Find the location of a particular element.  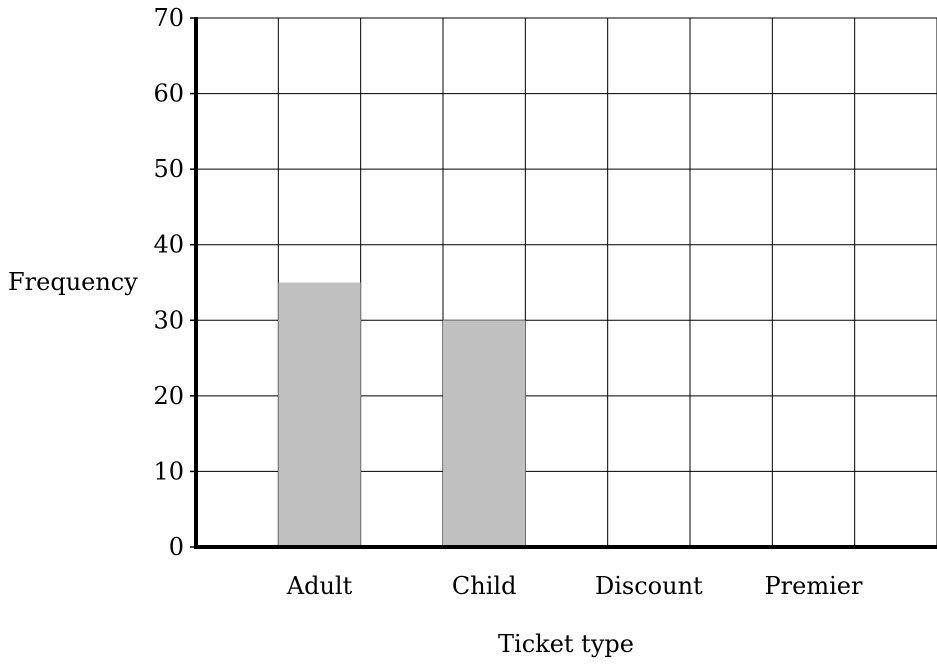

y-tick-label: 10 is located at coordinates (168, 471).